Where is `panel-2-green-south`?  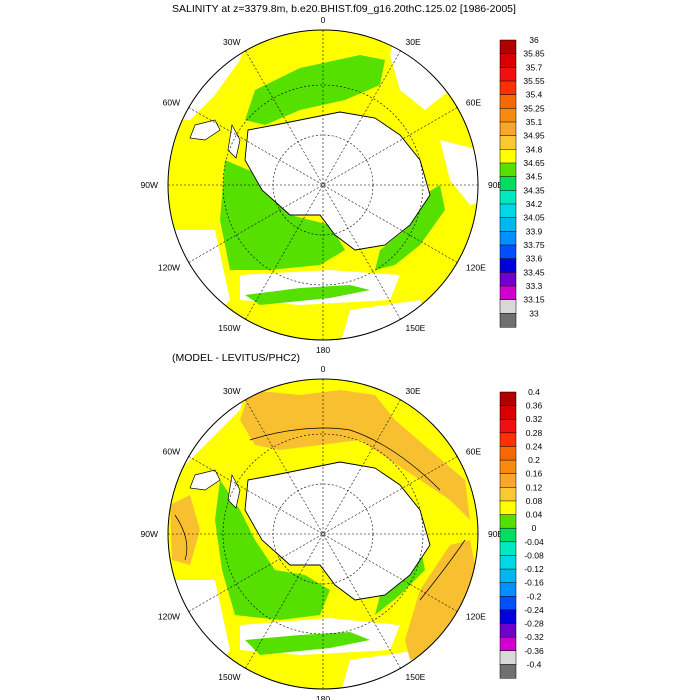
panel-2-green-south is located at coordinates (307, 643).